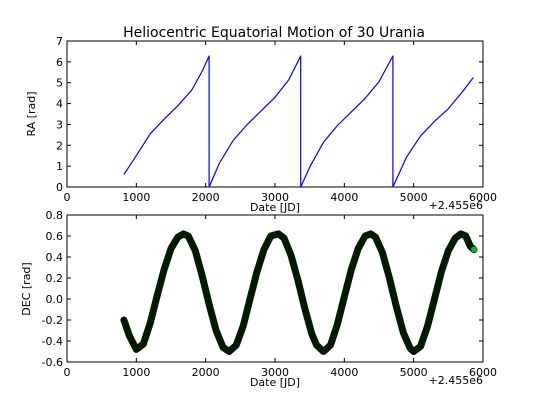  What do you see at coordinates (59, 41) in the screenshot?
I see `ra-y-tick-label: 7` at bounding box center [59, 41].